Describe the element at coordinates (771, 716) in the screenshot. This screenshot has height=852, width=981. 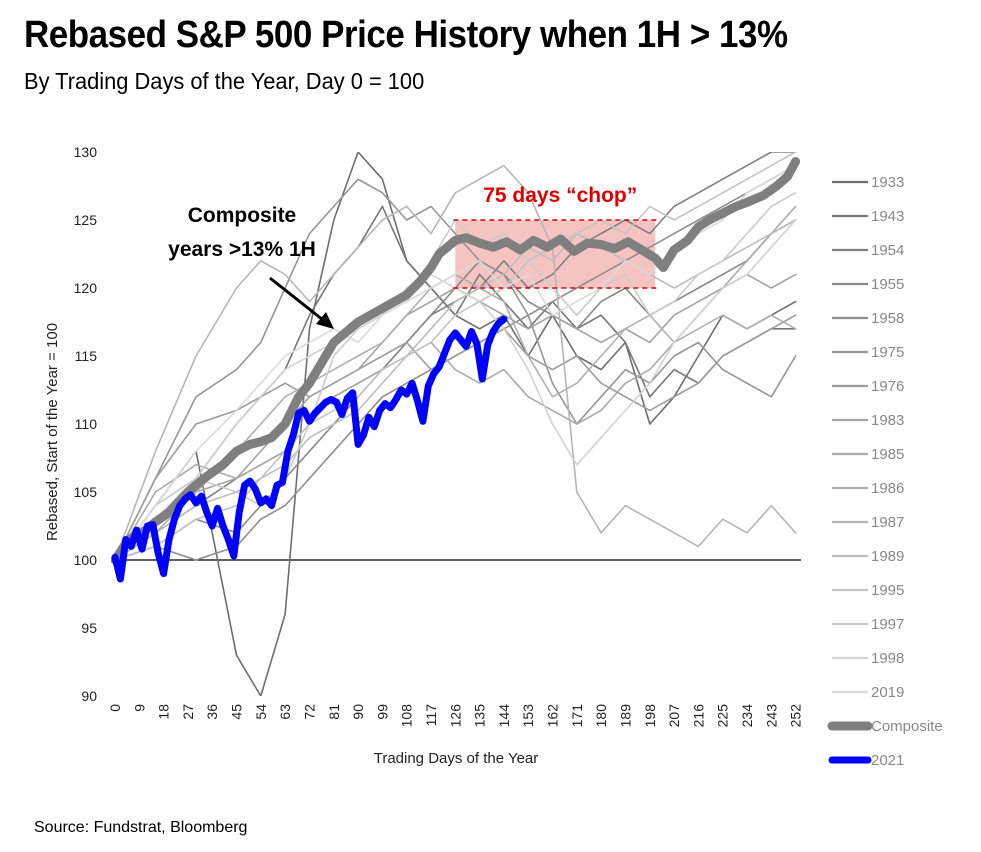
I see `x-tick-label: 243` at that location.